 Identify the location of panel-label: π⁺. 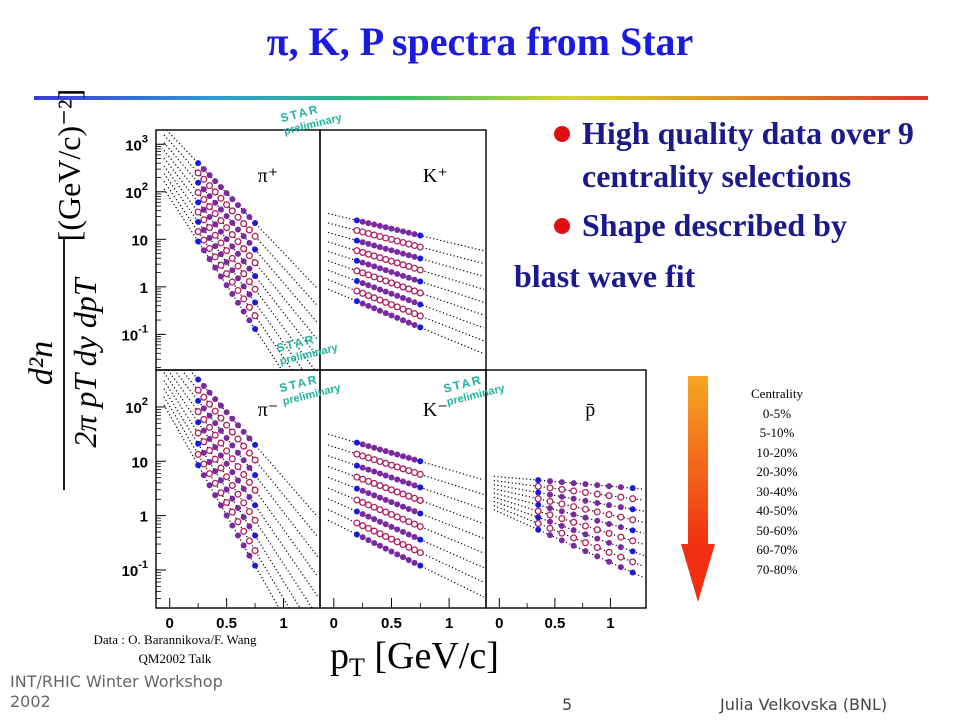
(268, 176).